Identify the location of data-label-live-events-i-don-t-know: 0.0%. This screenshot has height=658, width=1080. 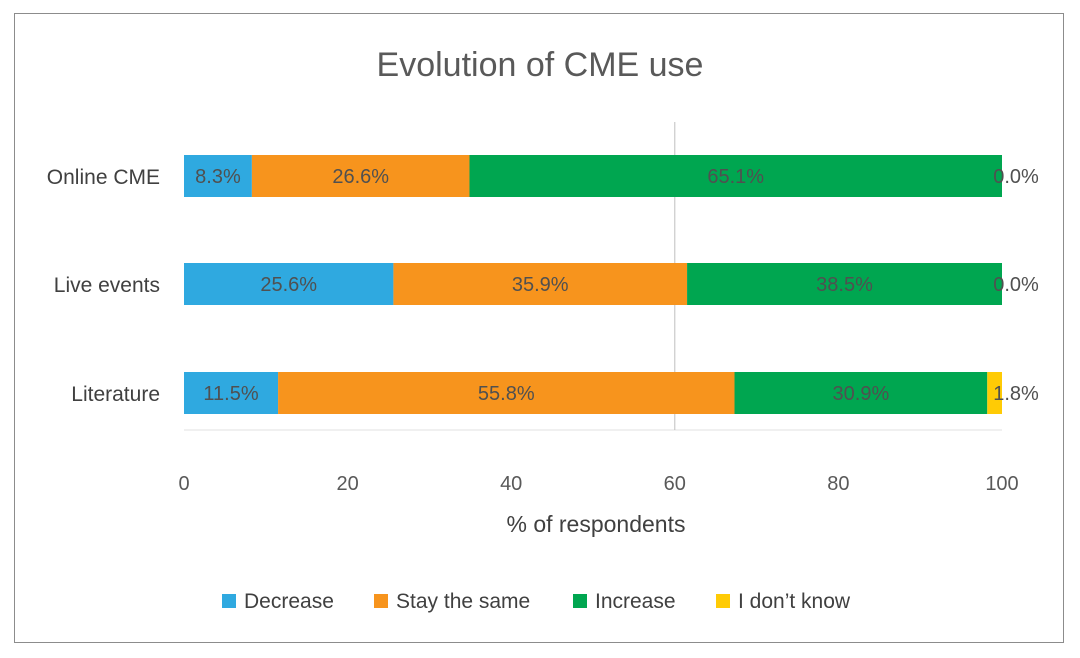
(1016, 285).